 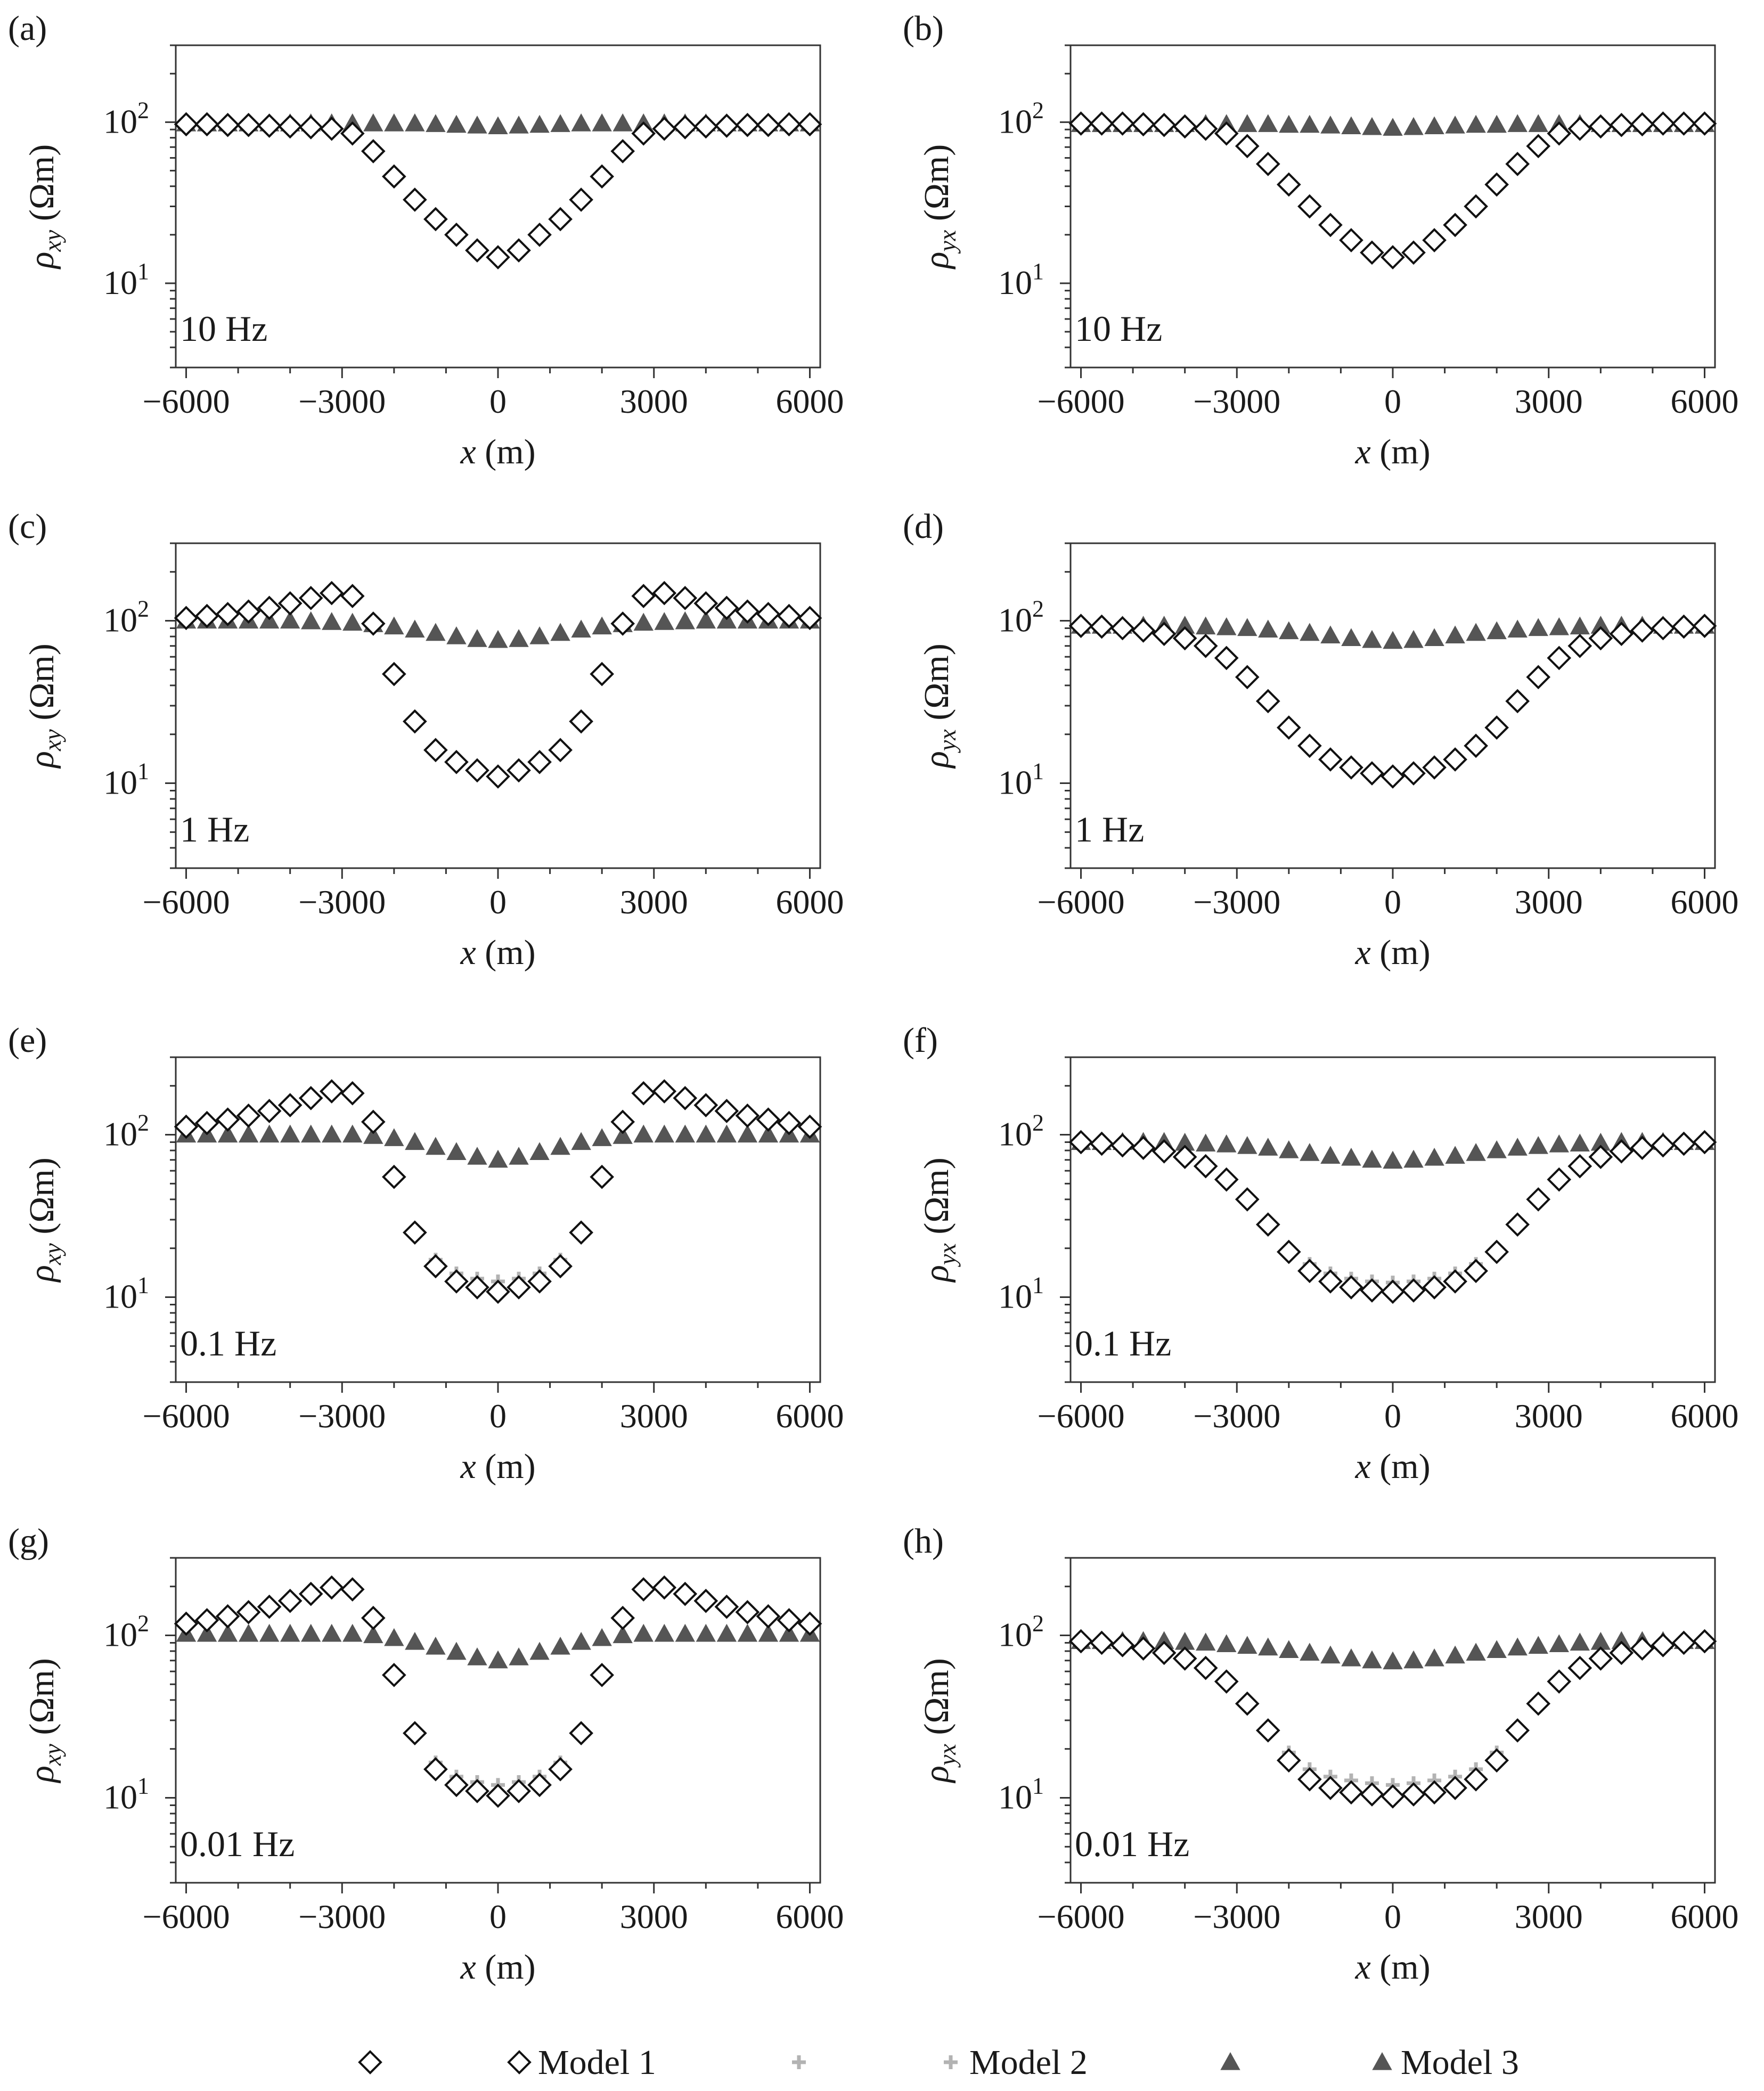 I want to click on x-tick-label: 3000, so click(x=654, y=1917).